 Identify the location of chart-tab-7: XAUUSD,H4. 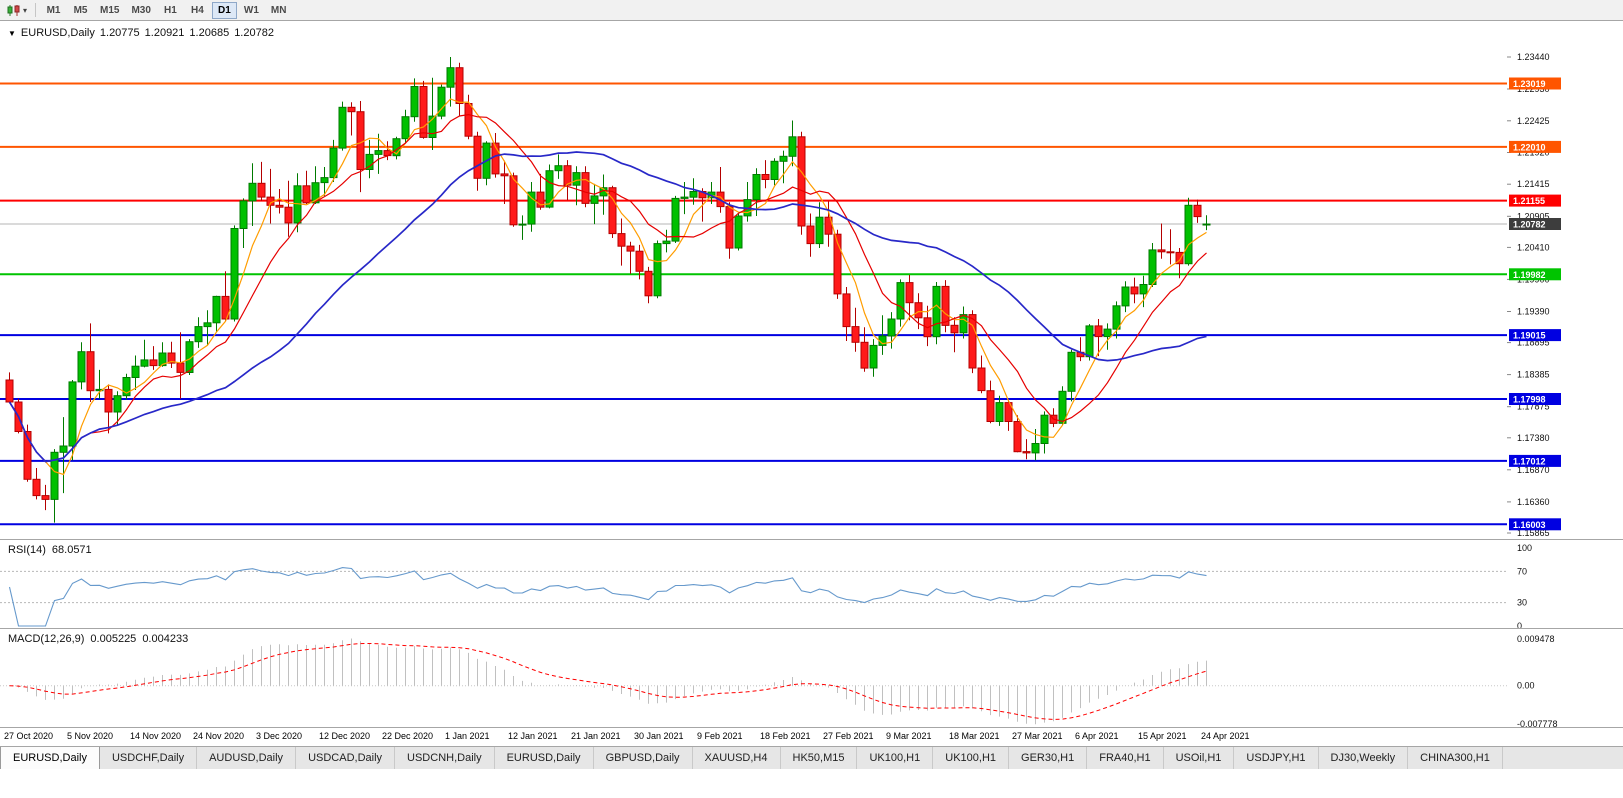
(736, 758).